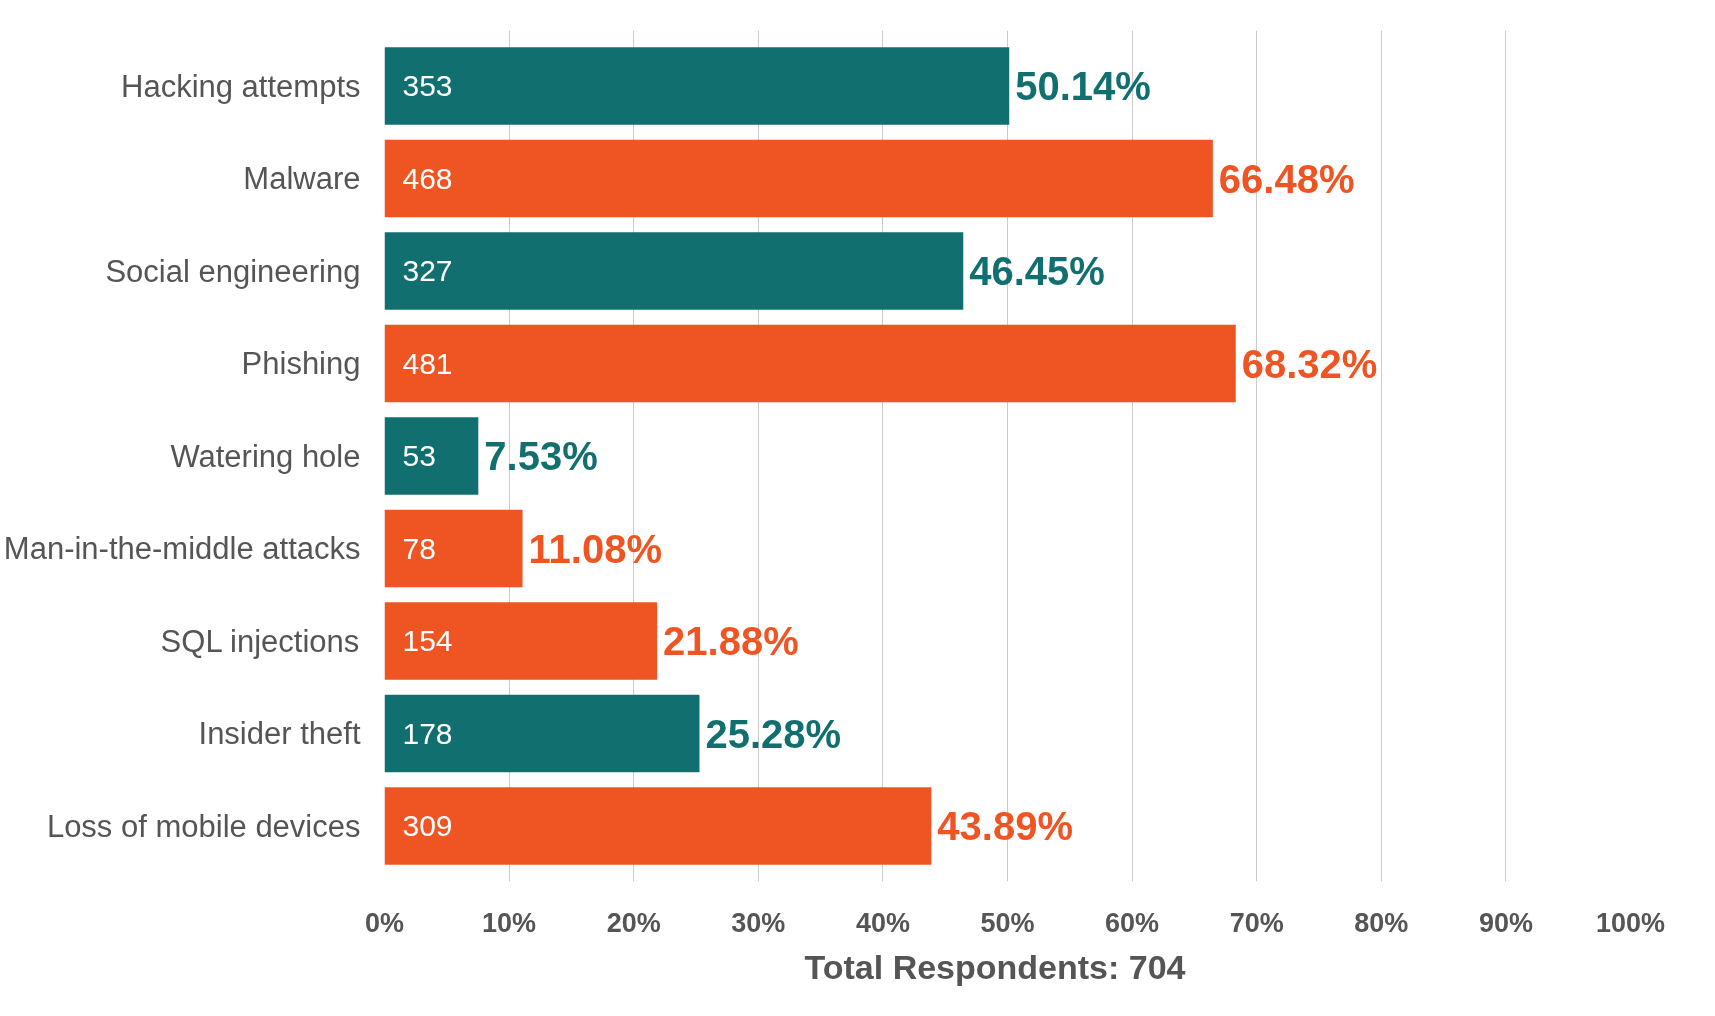  Describe the element at coordinates (265, 456) in the screenshot. I see `y-tick-label: Watering hole` at that location.